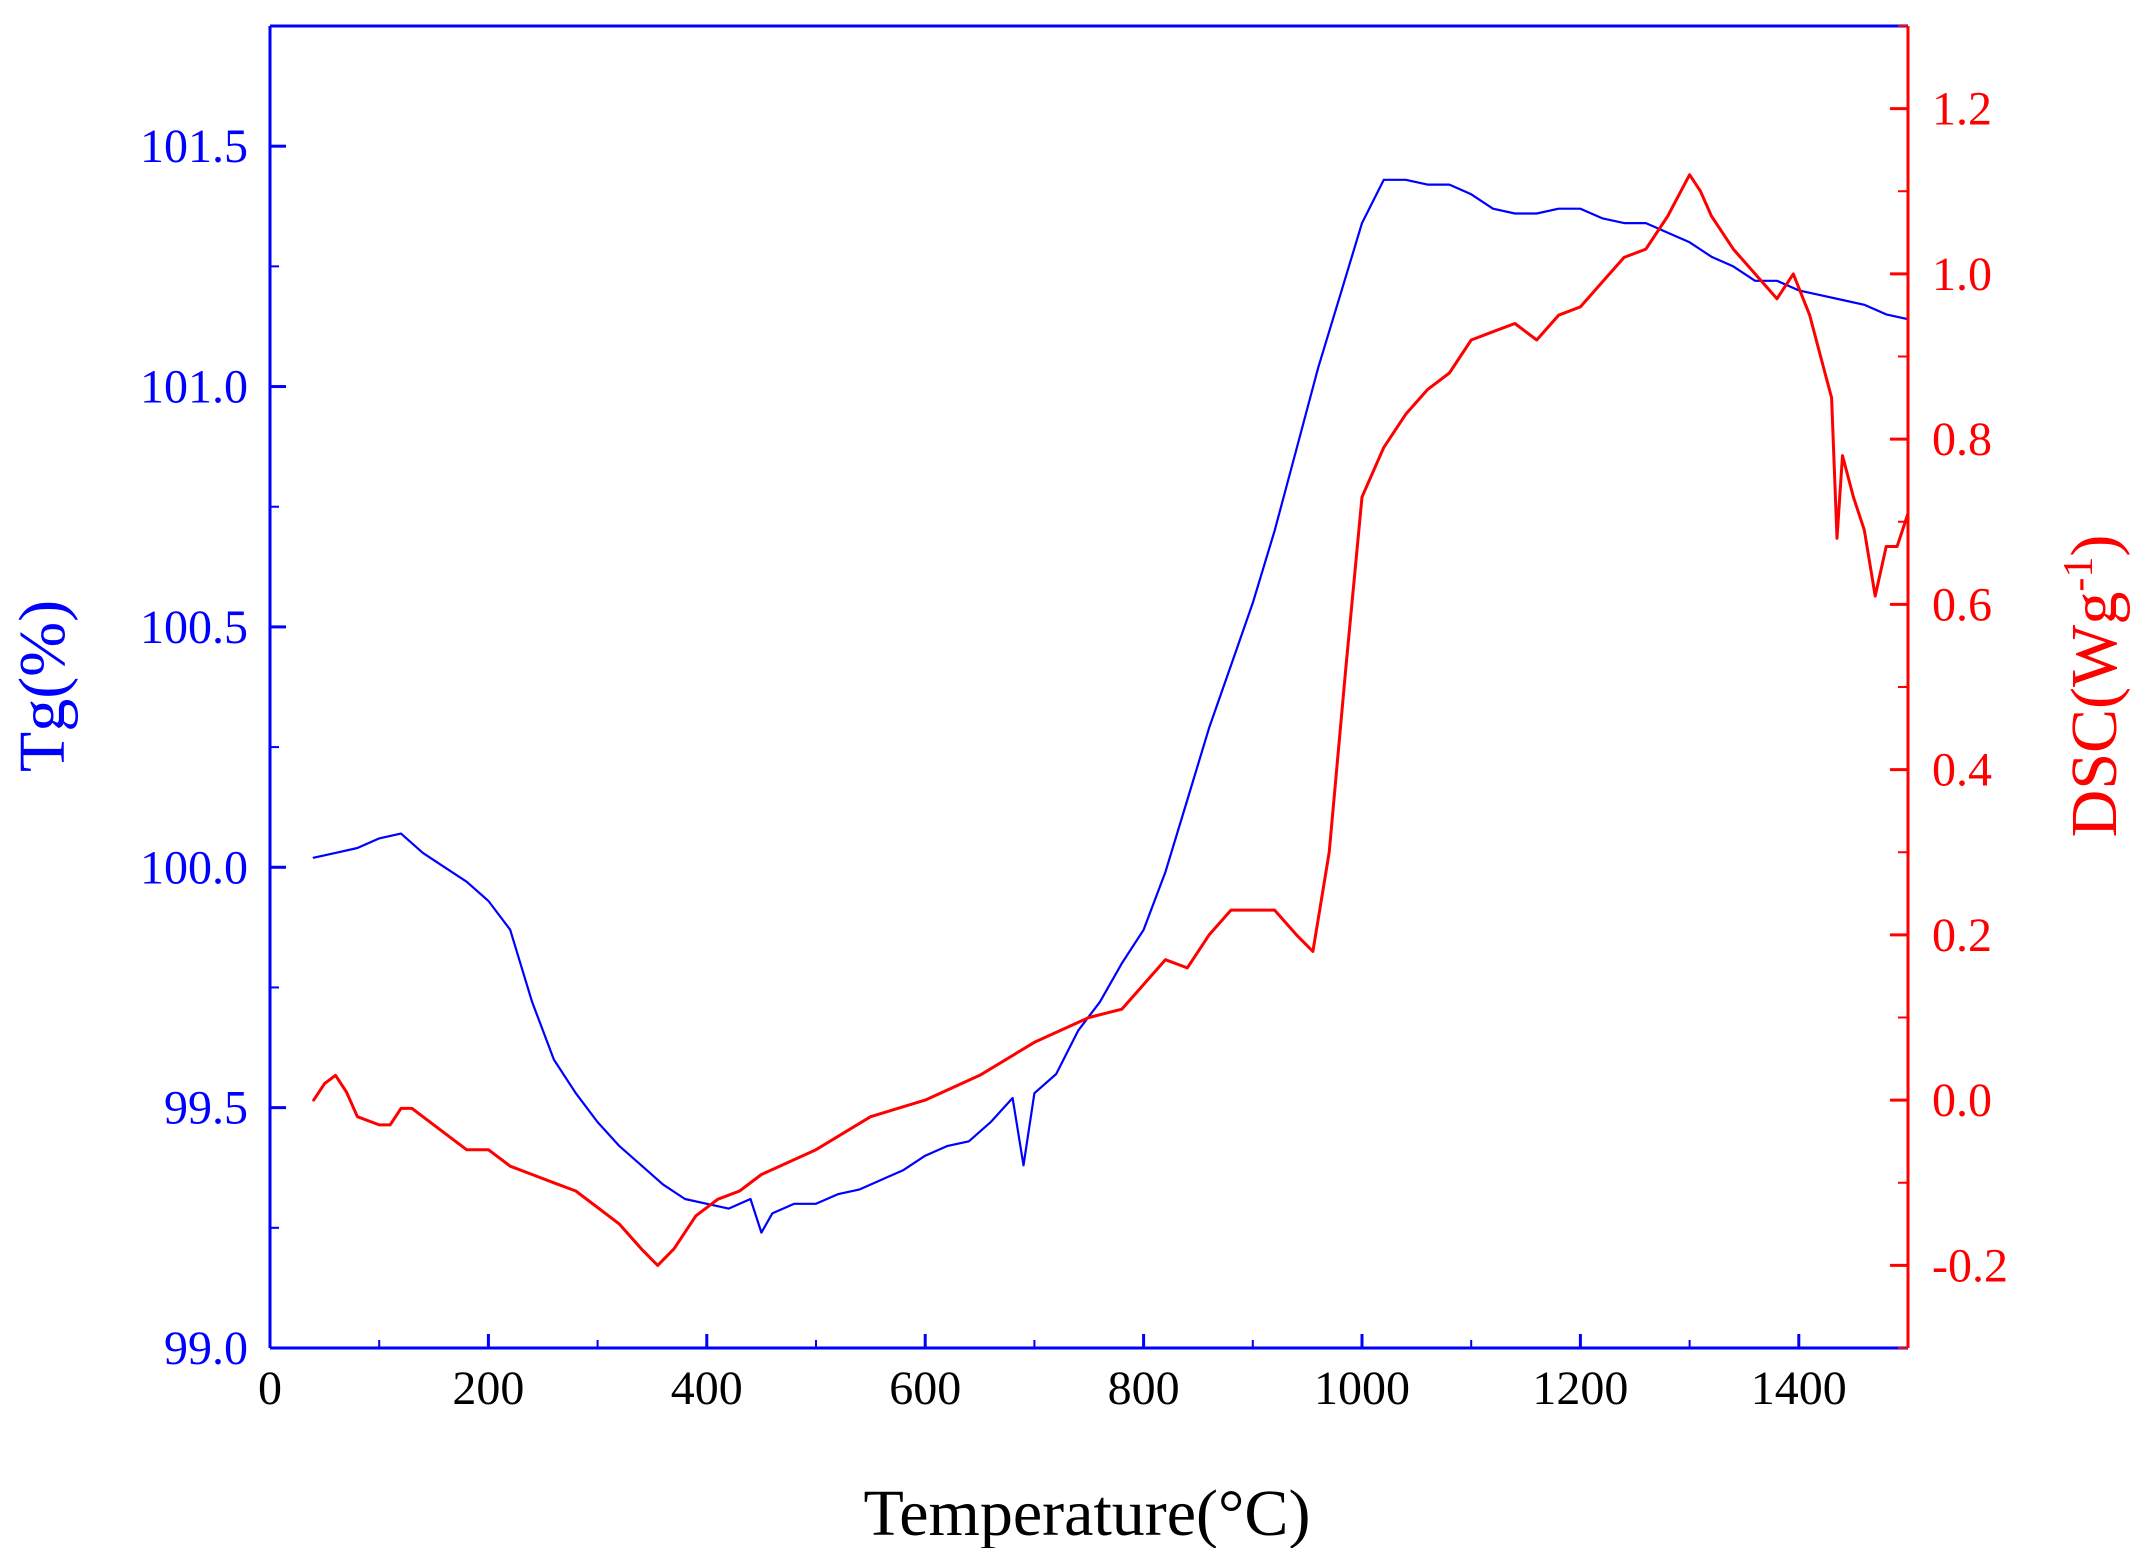  What do you see at coordinates (1962, 439) in the screenshot?
I see `right-y-tick-label: 0.8` at bounding box center [1962, 439].